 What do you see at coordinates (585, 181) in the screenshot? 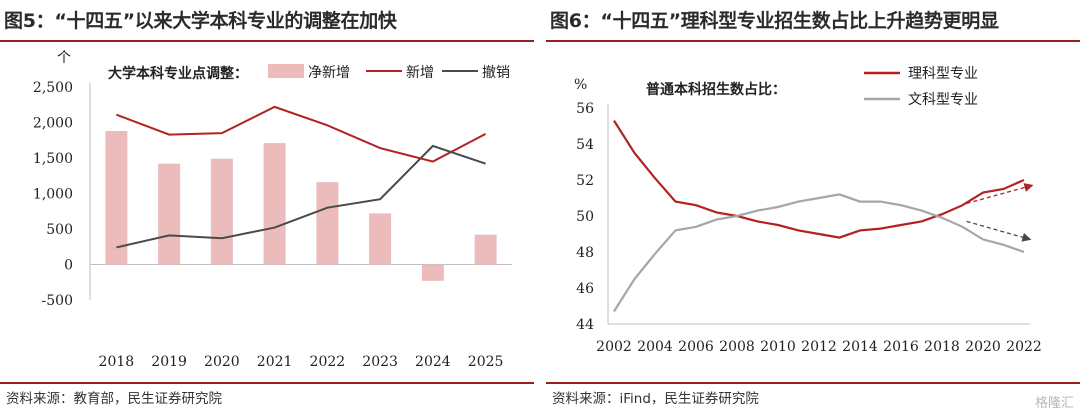
I see `y-tick-label: 52` at bounding box center [585, 181].